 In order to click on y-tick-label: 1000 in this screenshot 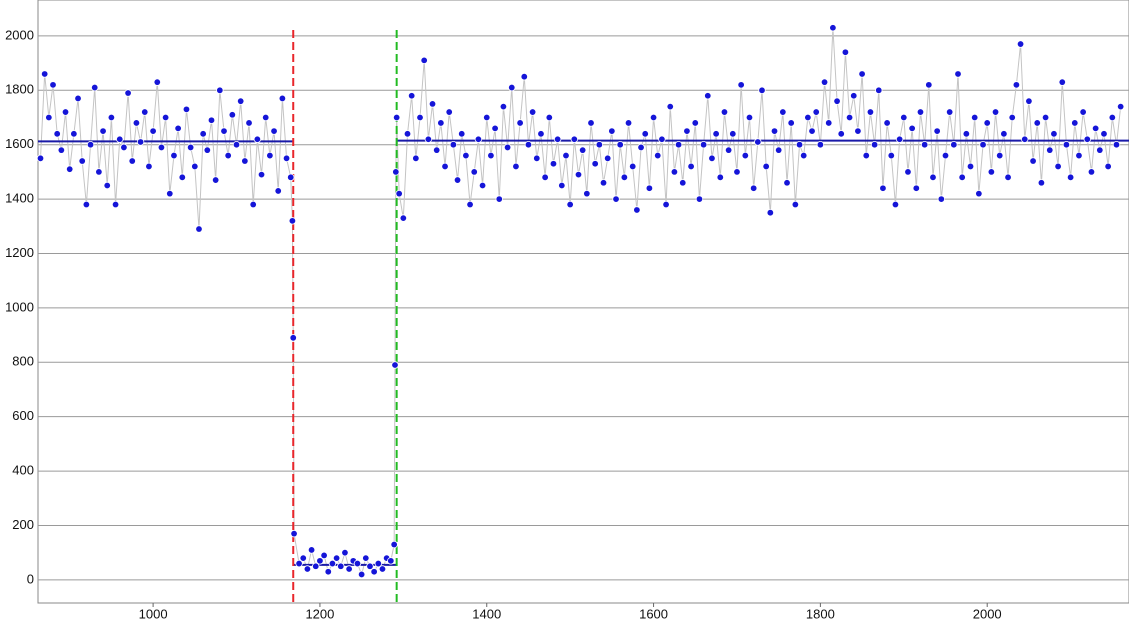, I will do `click(19, 306)`.